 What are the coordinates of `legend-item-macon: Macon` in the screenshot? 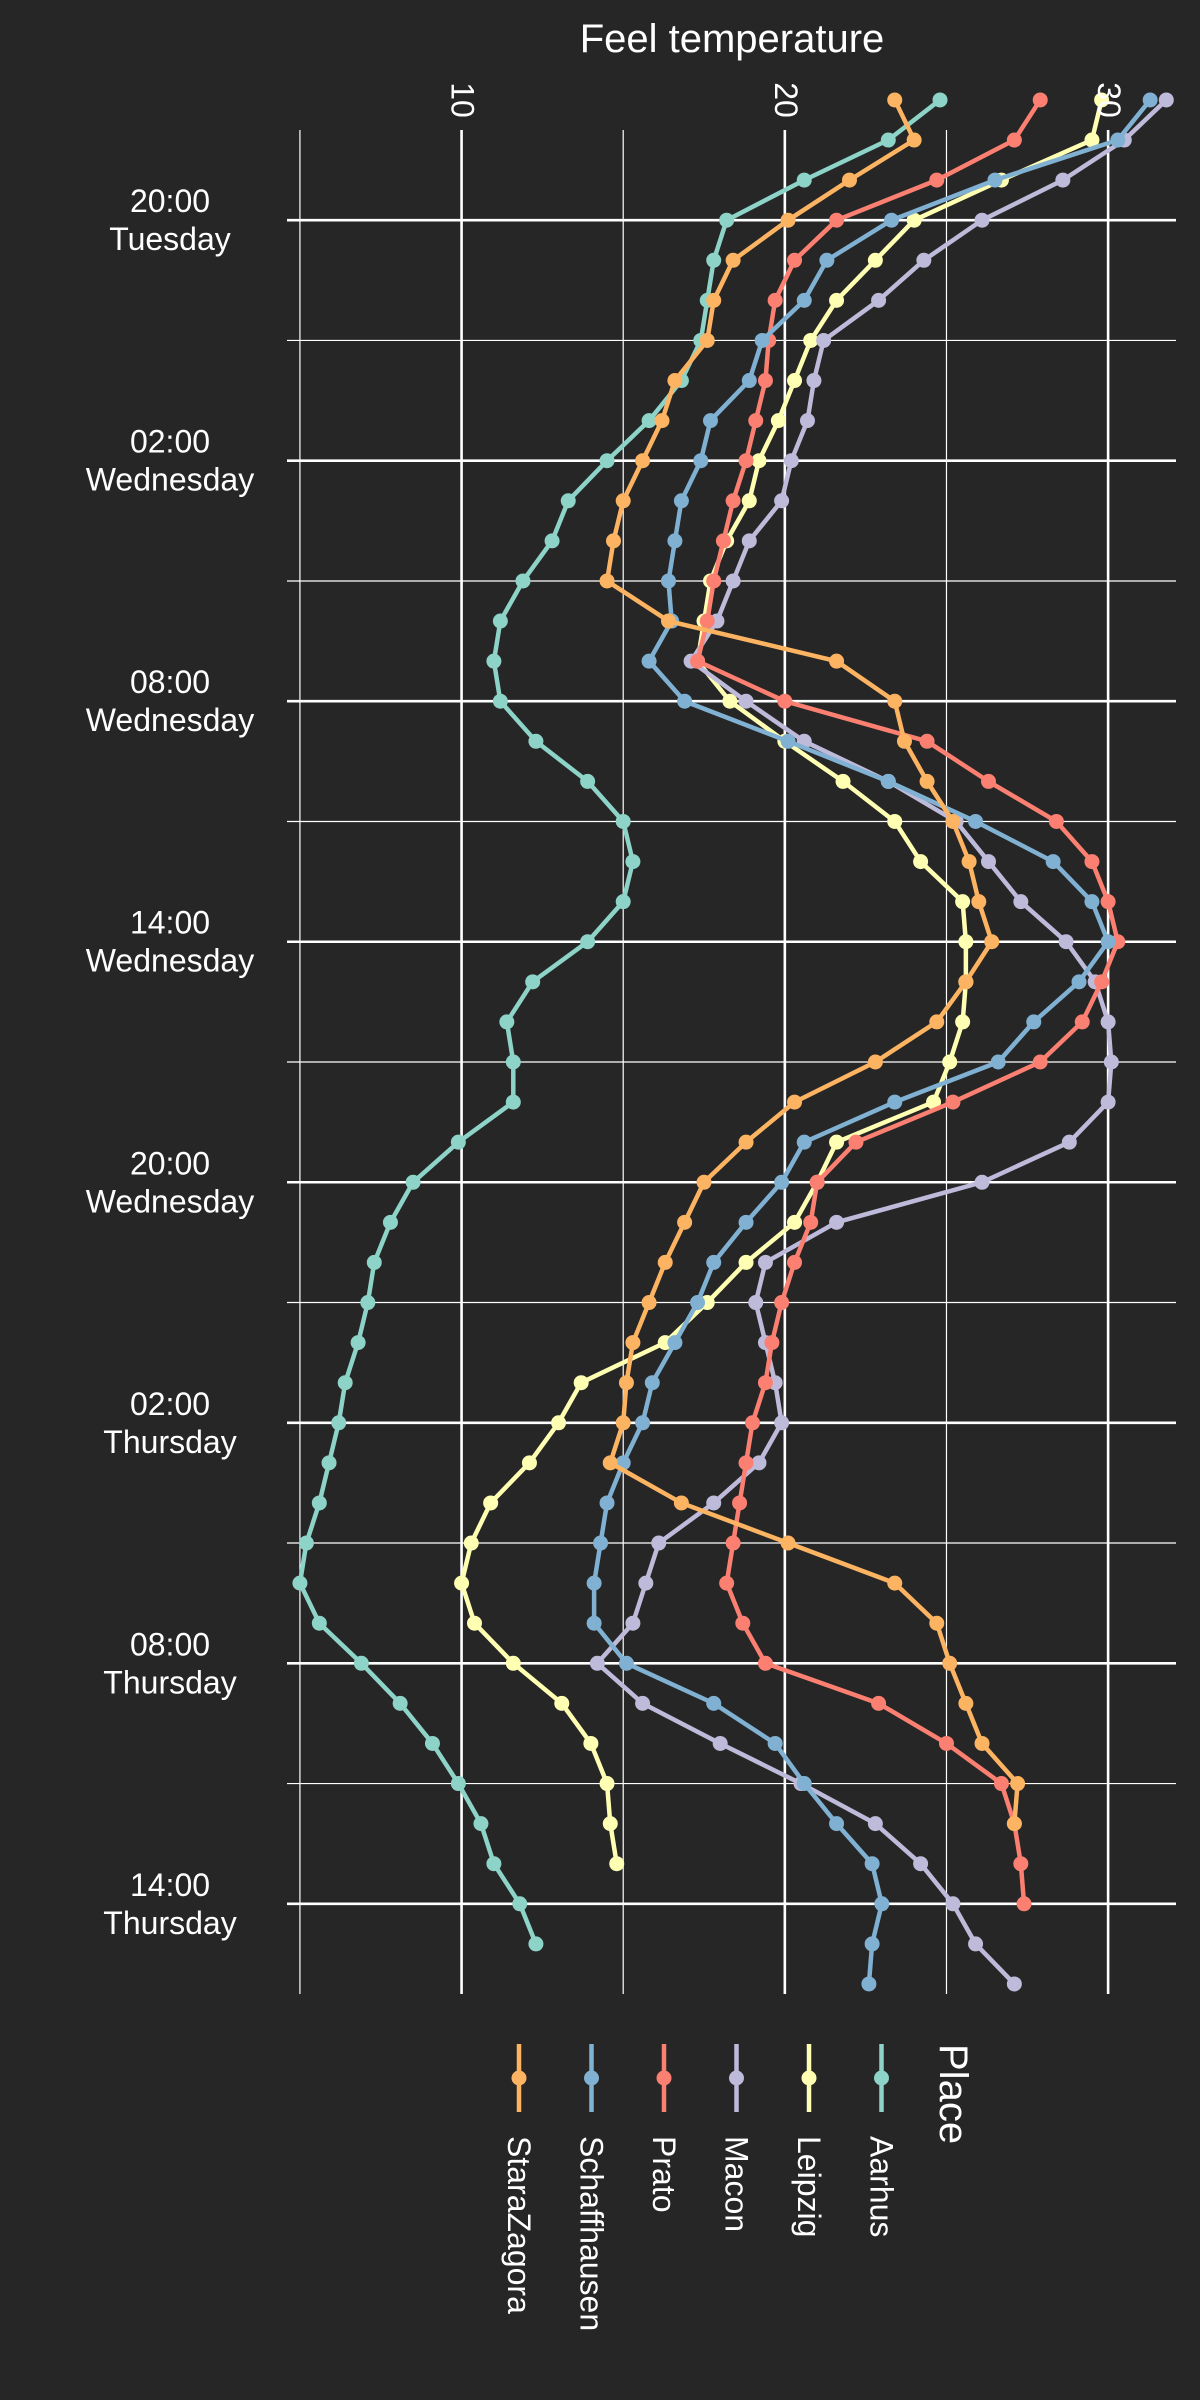 It's located at (737, 2138).